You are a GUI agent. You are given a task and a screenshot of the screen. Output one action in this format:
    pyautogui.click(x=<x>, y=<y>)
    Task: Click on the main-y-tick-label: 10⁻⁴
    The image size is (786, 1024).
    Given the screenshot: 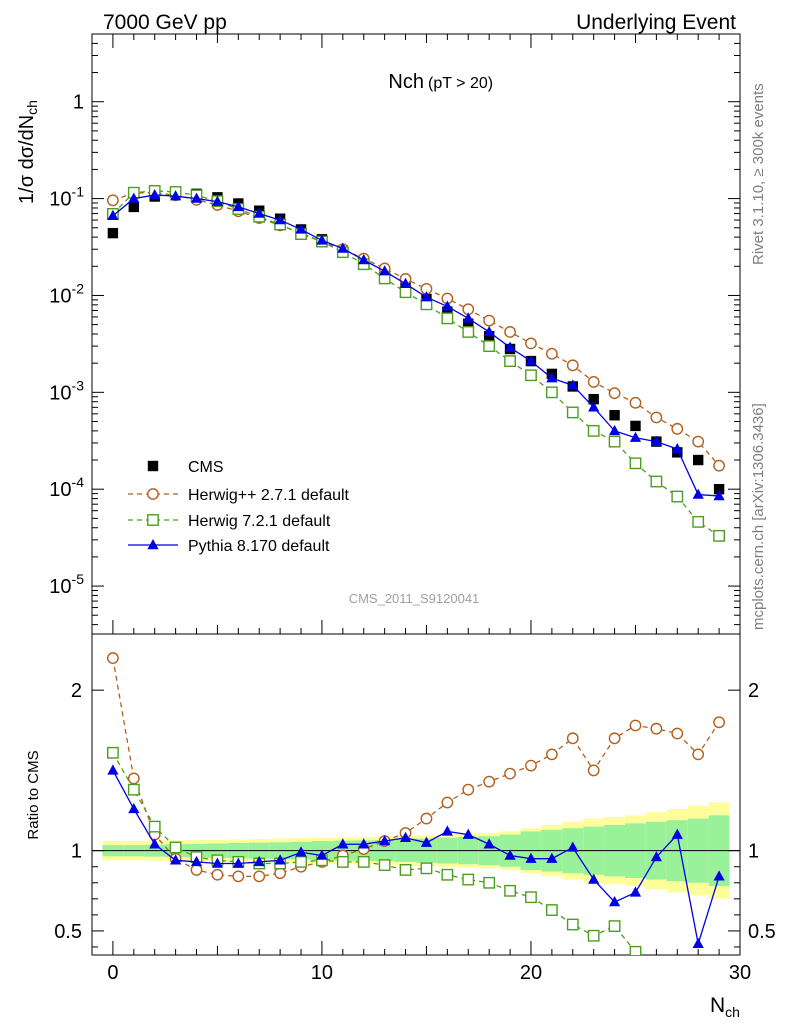 What is the action you would take?
    pyautogui.click(x=66, y=487)
    